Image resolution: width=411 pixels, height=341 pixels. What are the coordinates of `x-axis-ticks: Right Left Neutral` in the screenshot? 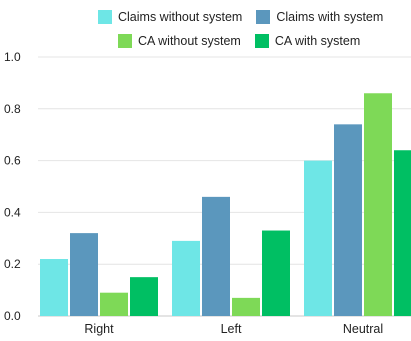 It's located at (233, 329).